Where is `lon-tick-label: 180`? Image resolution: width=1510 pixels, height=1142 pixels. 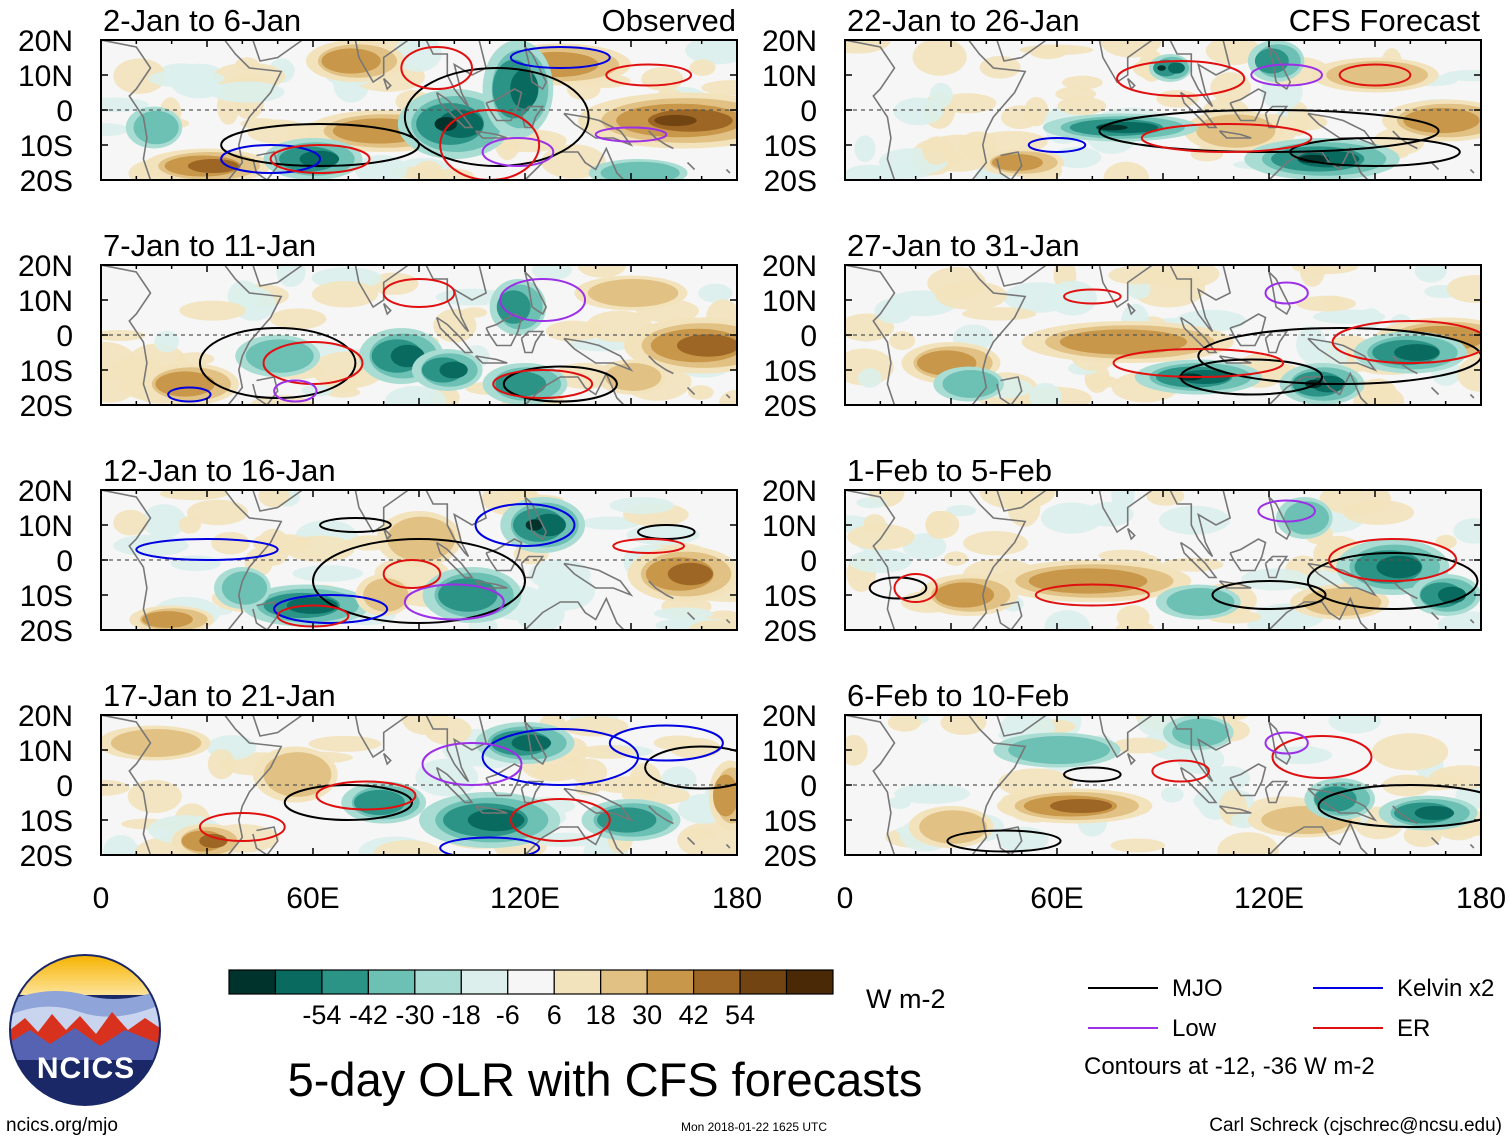 lon-tick-label: 180 is located at coordinates (737, 898).